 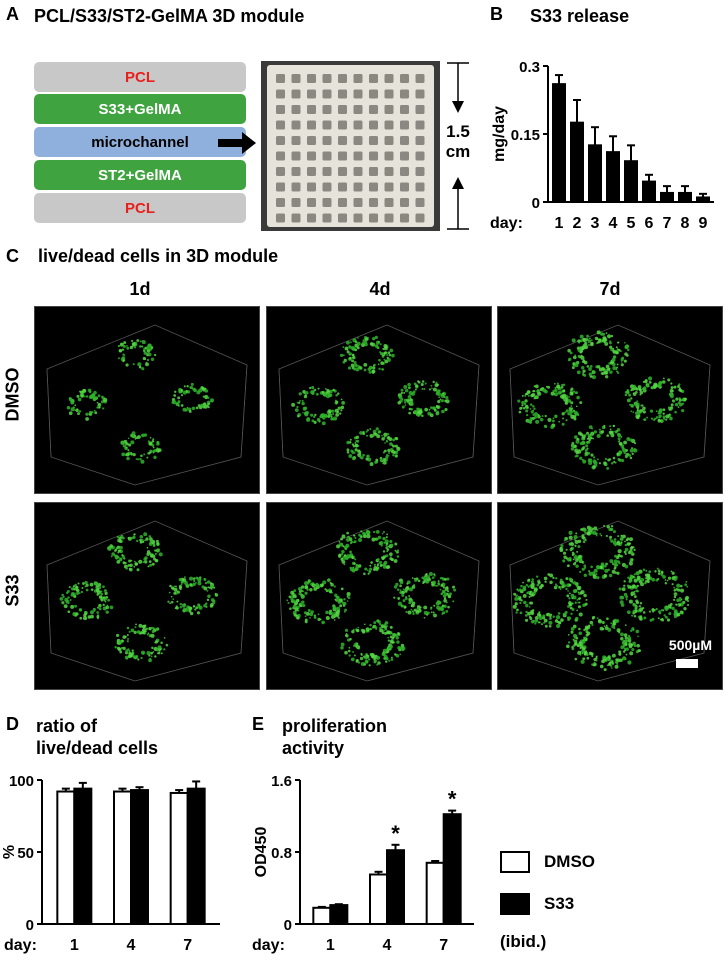 What do you see at coordinates (595, 223) in the screenshot?
I see `x-tick-label: 3` at bounding box center [595, 223].